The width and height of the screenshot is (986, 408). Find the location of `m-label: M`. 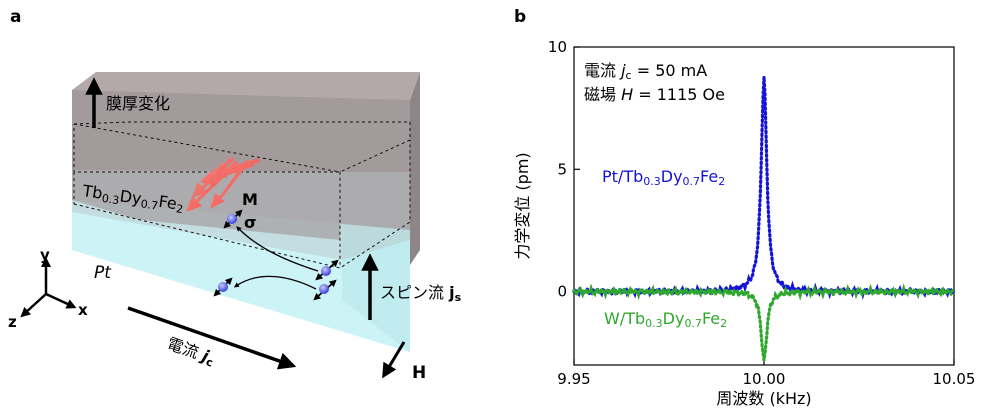

m-label: M is located at coordinates (250, 199).